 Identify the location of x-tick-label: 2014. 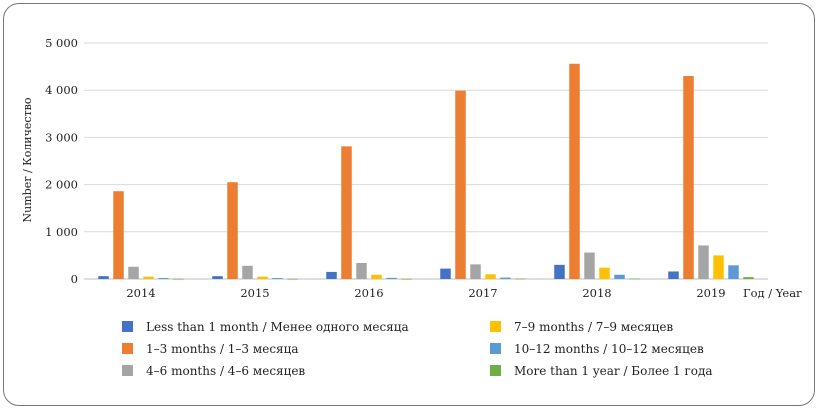
(140, 293).